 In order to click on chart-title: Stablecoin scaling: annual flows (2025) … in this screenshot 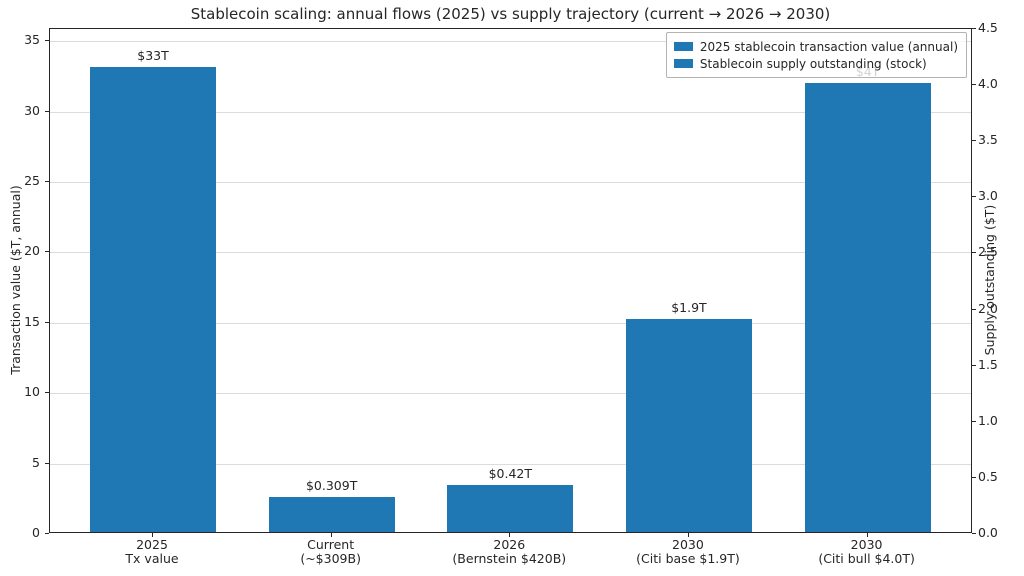, I will do `click(510, 14)`.